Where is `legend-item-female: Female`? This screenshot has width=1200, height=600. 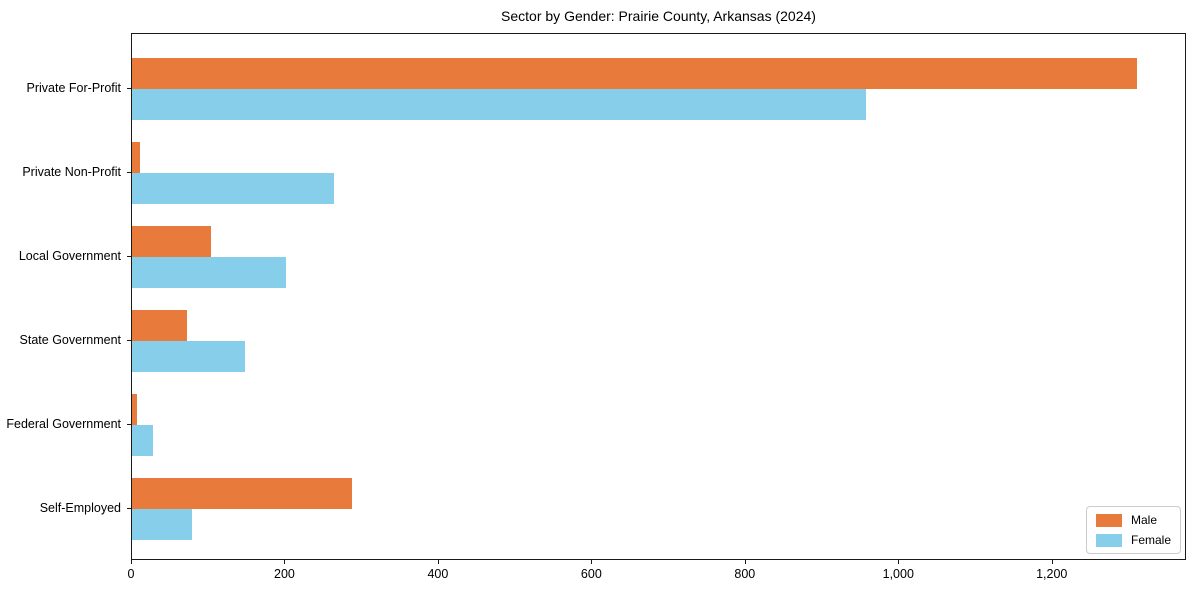
legend-item-female: Female is located at coordinates (1133, 540).